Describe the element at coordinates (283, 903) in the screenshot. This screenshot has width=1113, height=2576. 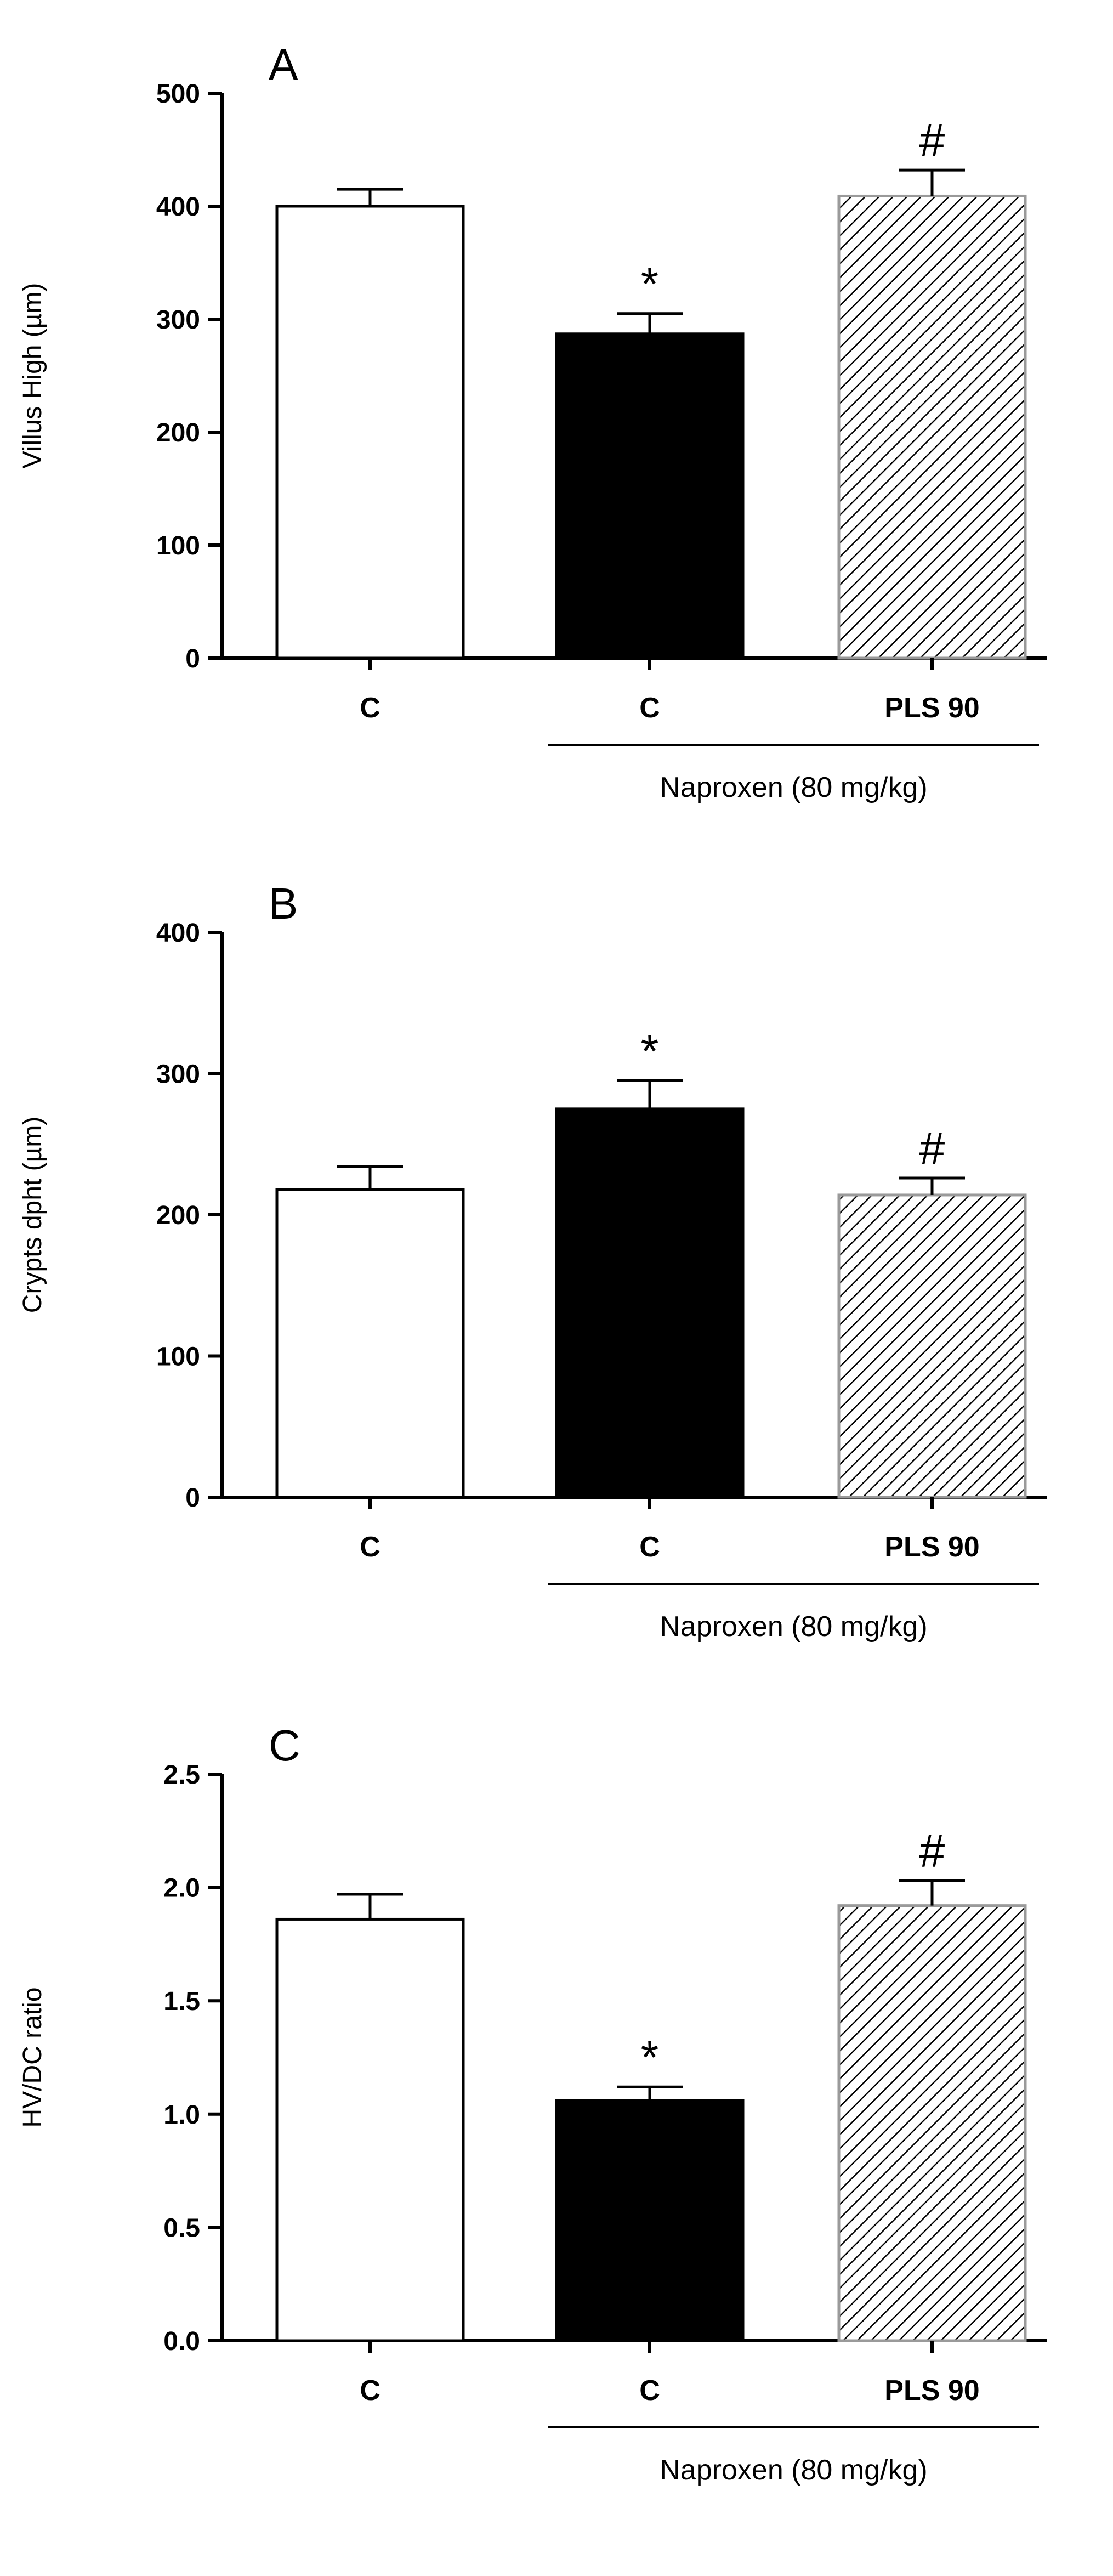
I see `panel-letter: B` at that location.